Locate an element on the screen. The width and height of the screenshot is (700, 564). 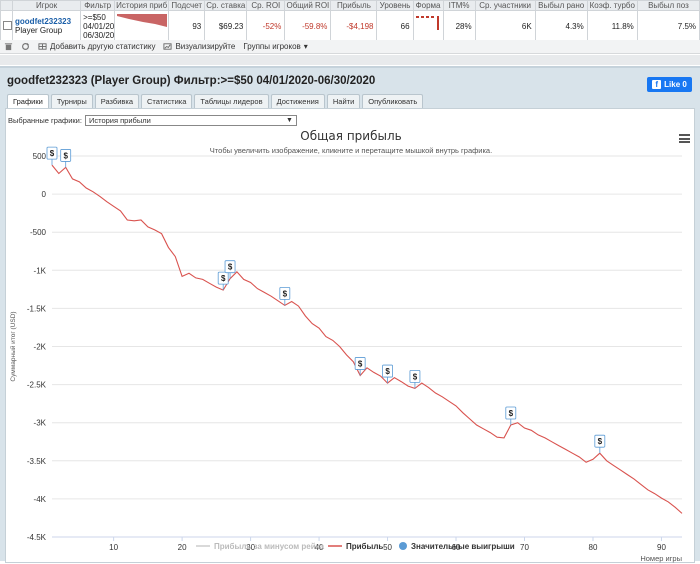
turbo-ratio-cell: 11.8% is located at coordinates (612, 26).